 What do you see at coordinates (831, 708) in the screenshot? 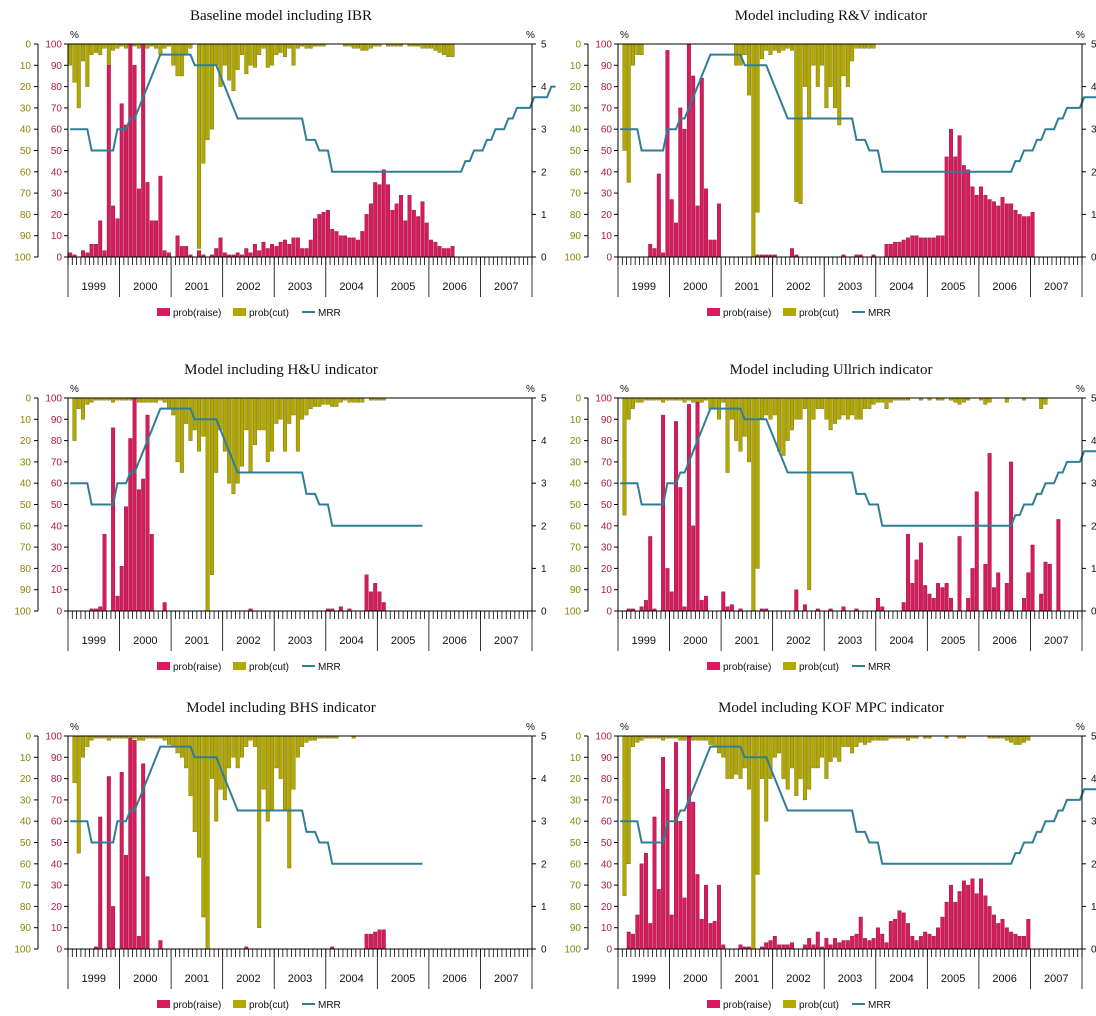
I see `chart-title: Model including KOF MPC indicator` at bounding box center [831, 708].